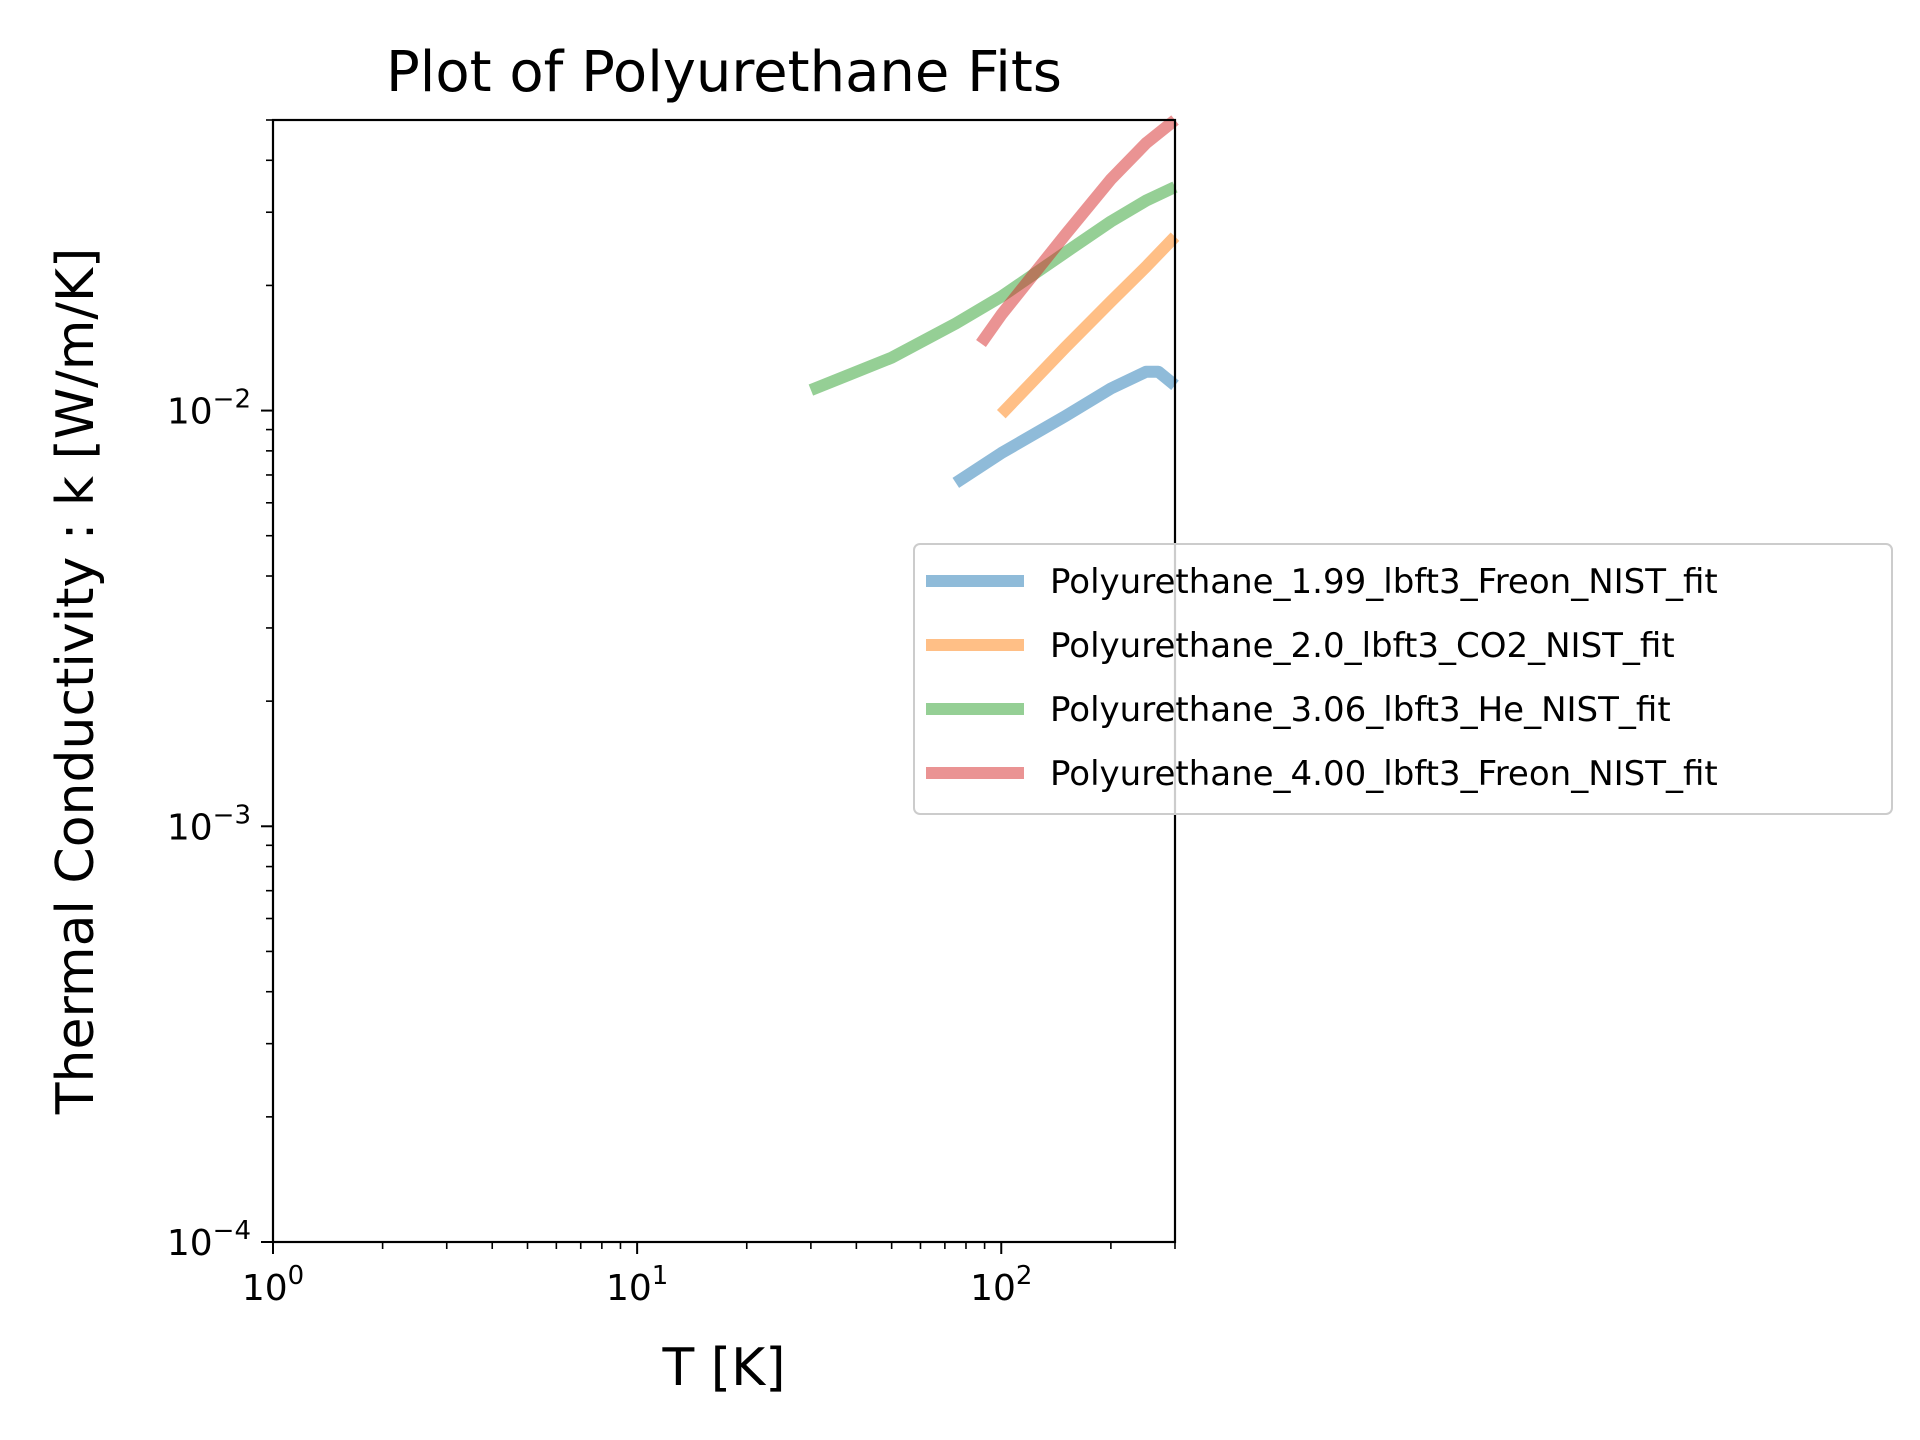 This screenshot has height=1440, width=1920. I want to click on legend-frame, so click(1403, 679).